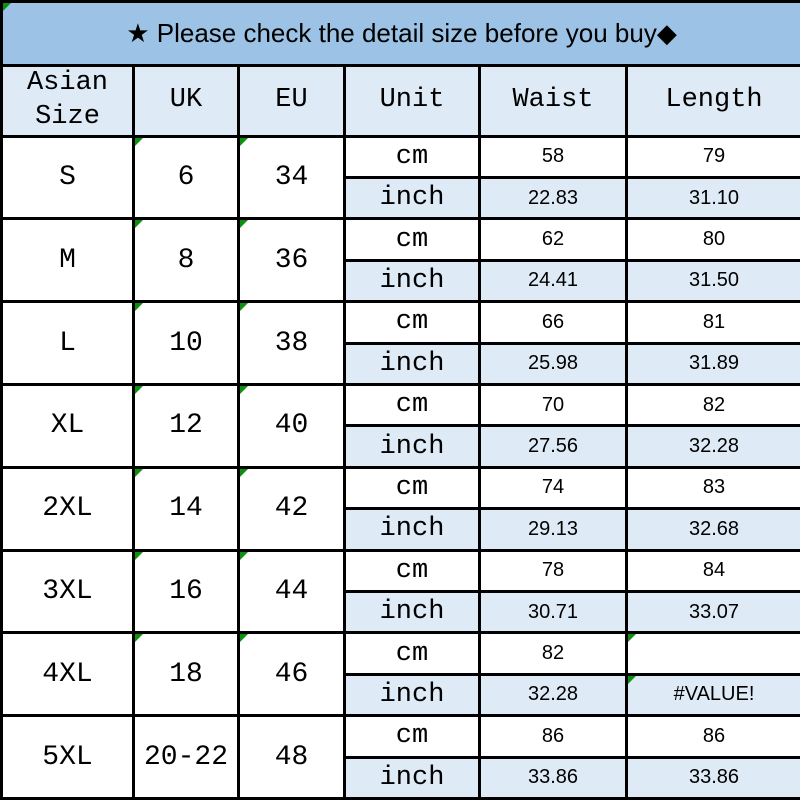 The height and width of the screenshot is (800, 800). I want to click on uk-cell: 14, so click(186, 508).